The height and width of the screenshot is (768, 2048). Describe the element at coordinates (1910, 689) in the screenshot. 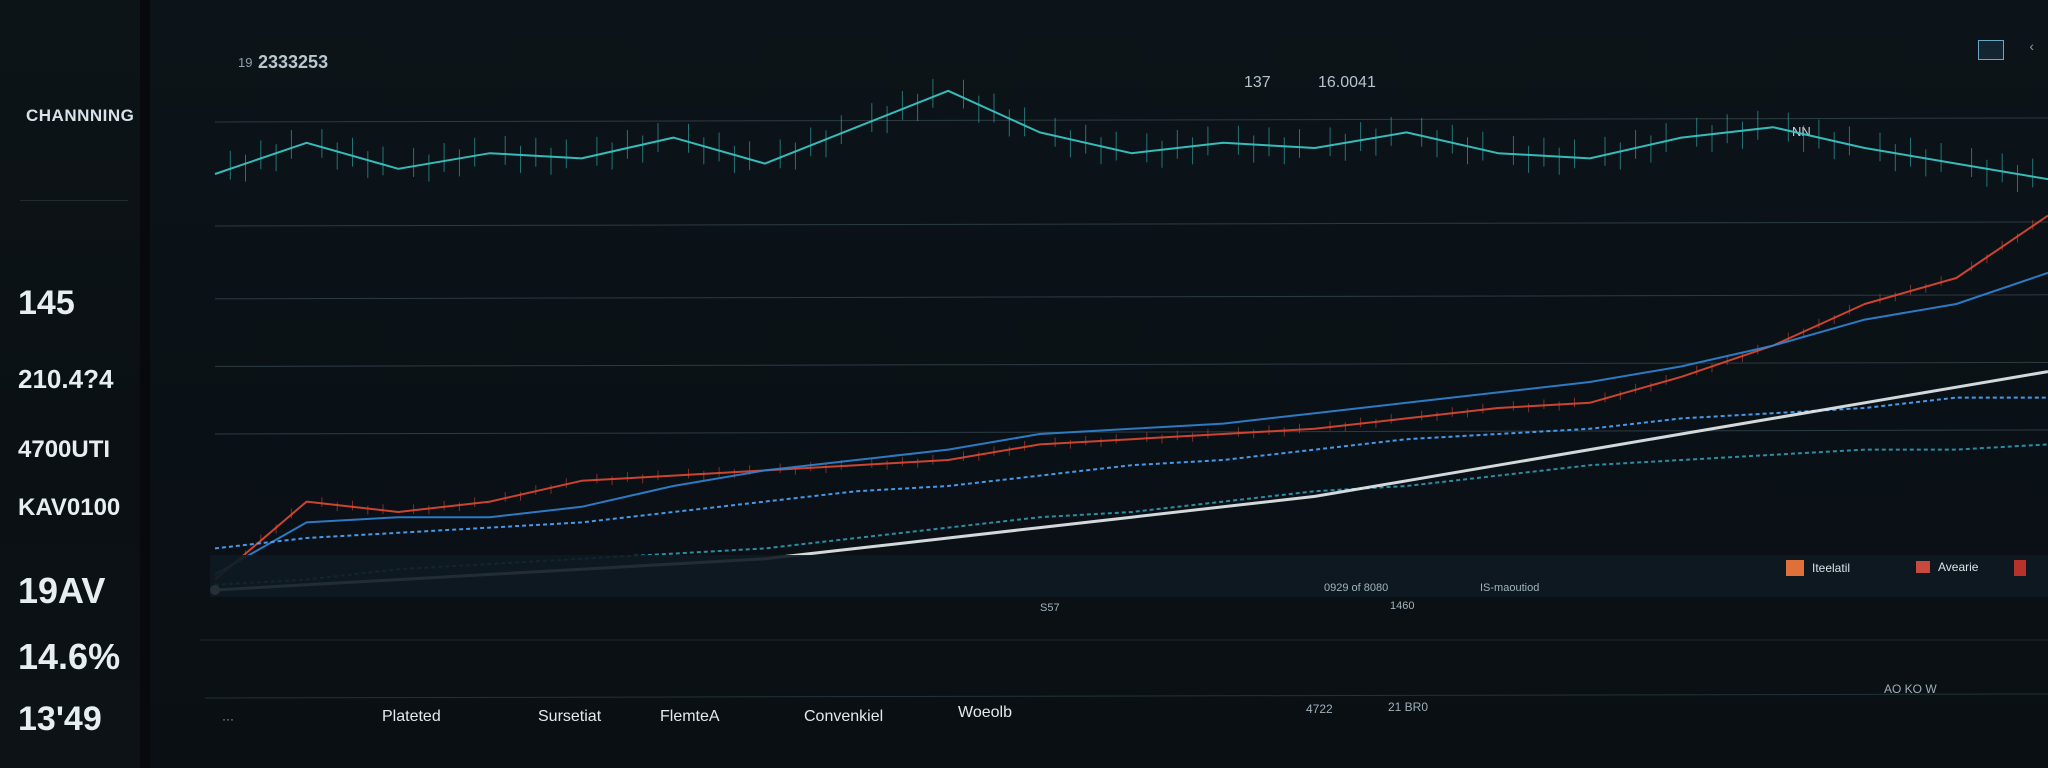

I see `bottom-right-3: AO KO W` at that location.